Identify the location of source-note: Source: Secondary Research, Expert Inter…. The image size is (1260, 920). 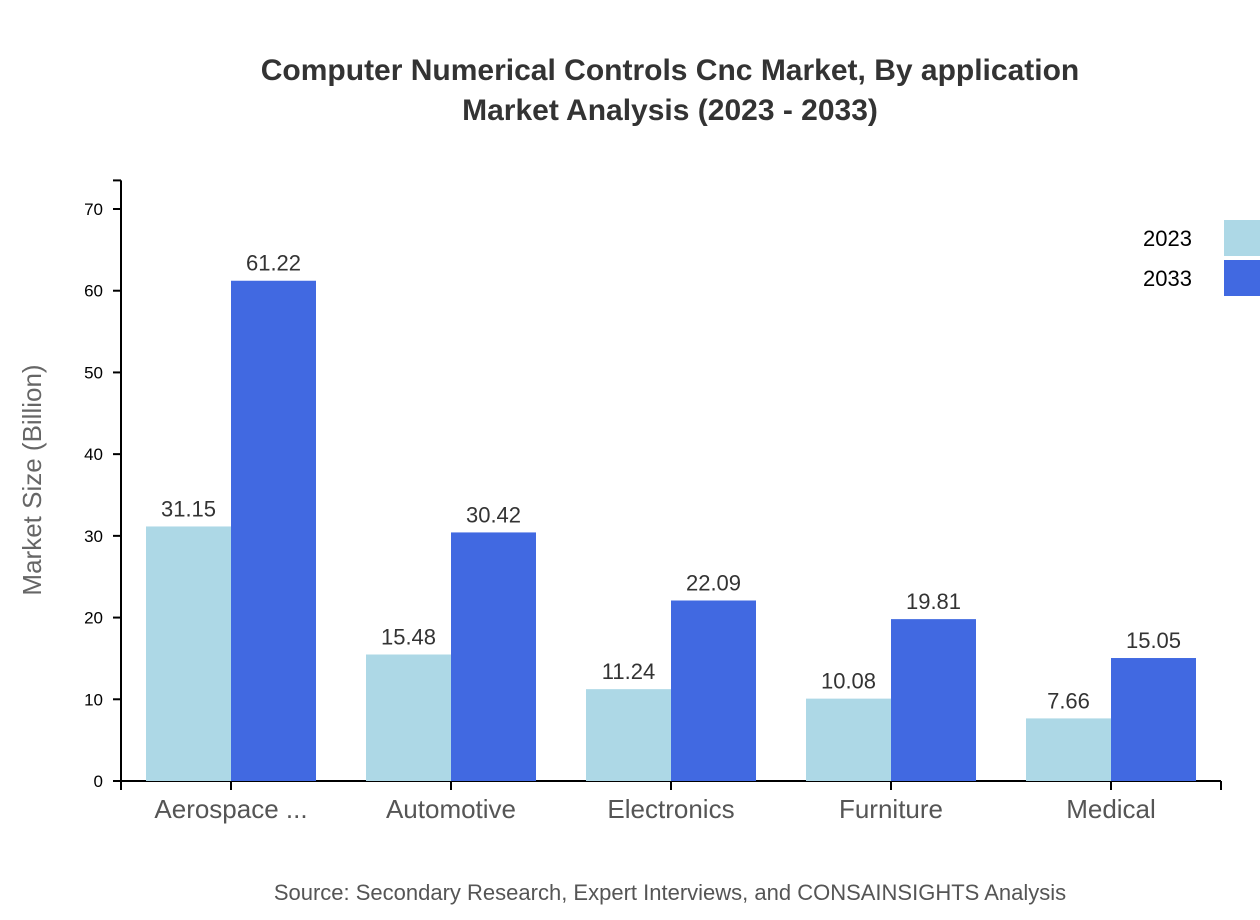
(670, 892).